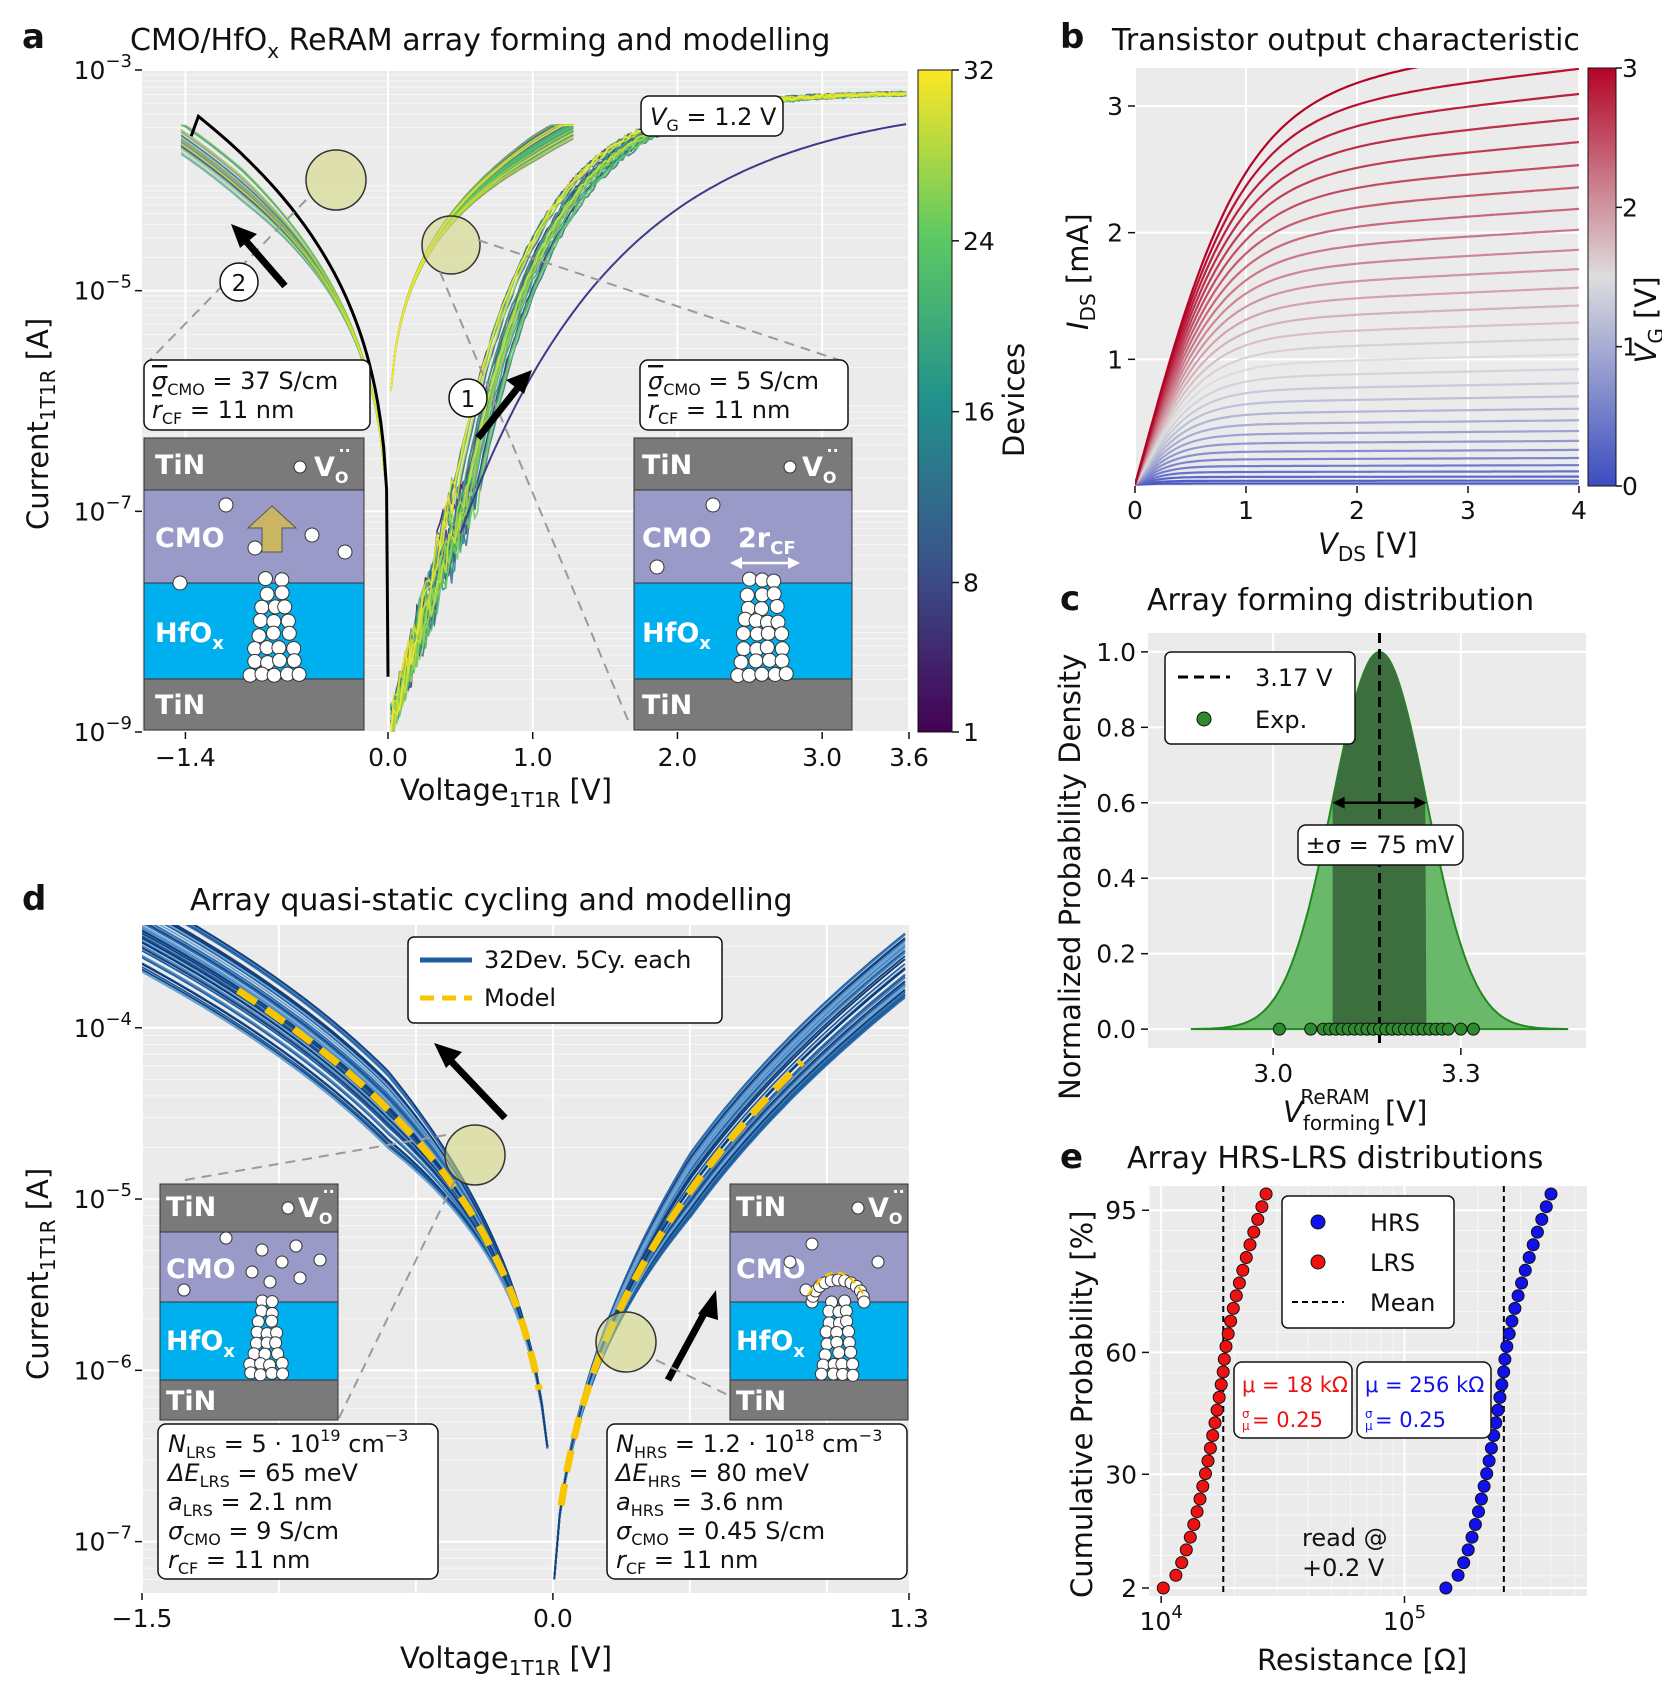  Describe the element at coordinates (1653, 336) in the screenshot. I see `panel-b-colorbar-label-sub: G` at that location.